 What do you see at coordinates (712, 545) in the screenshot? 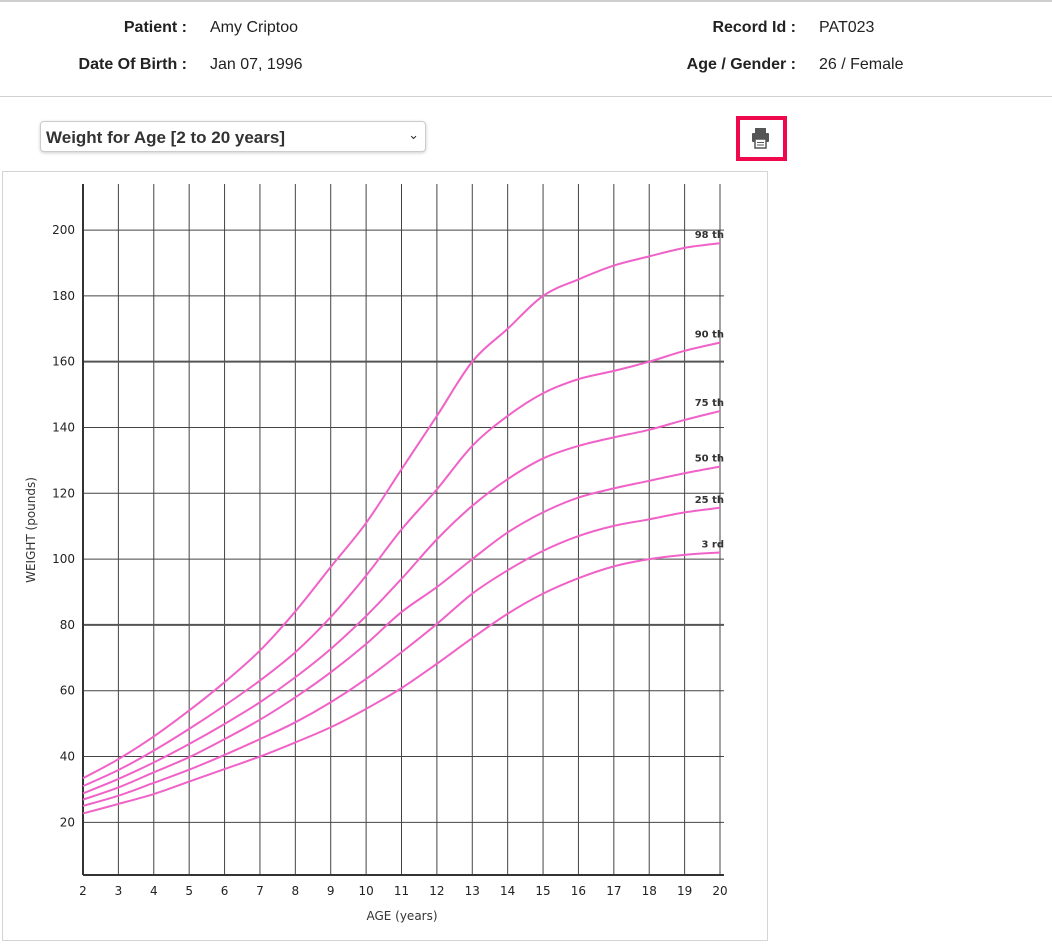
I see `percentile-label: 3 rd` at bounding box center [712, 545].